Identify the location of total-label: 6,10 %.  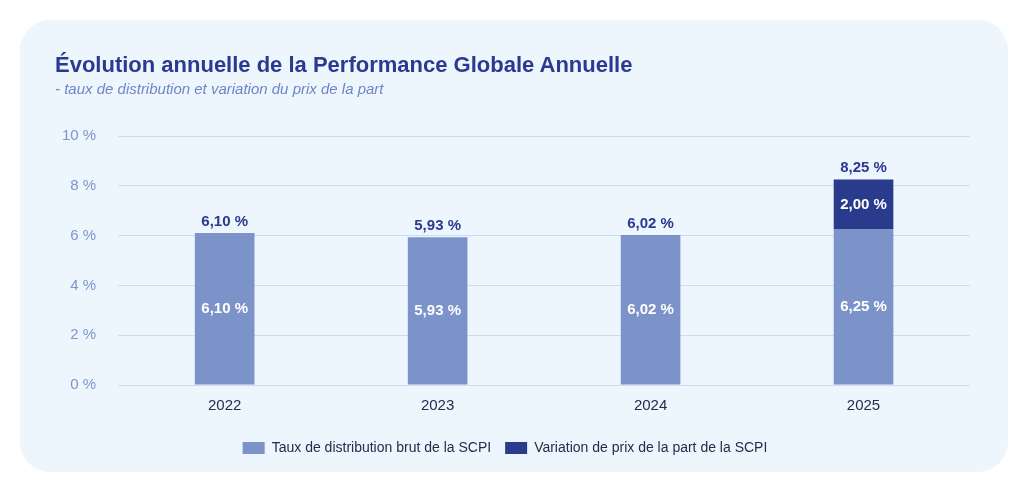
(225, 220).